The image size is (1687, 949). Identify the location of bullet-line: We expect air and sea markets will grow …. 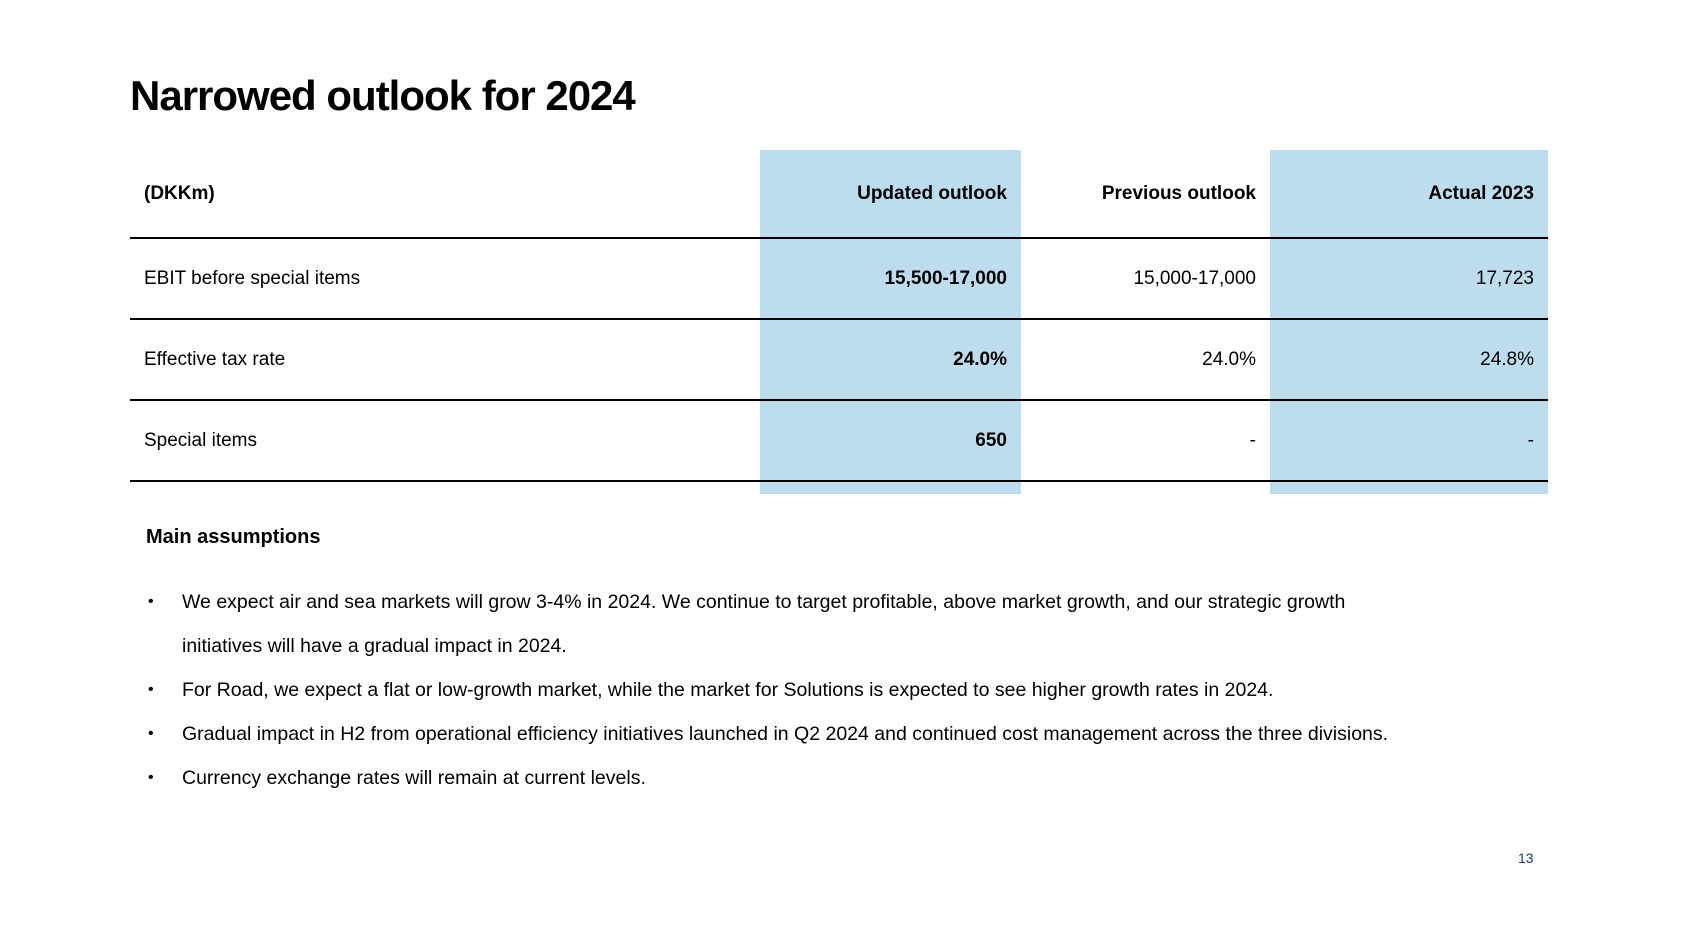
(764, 602).